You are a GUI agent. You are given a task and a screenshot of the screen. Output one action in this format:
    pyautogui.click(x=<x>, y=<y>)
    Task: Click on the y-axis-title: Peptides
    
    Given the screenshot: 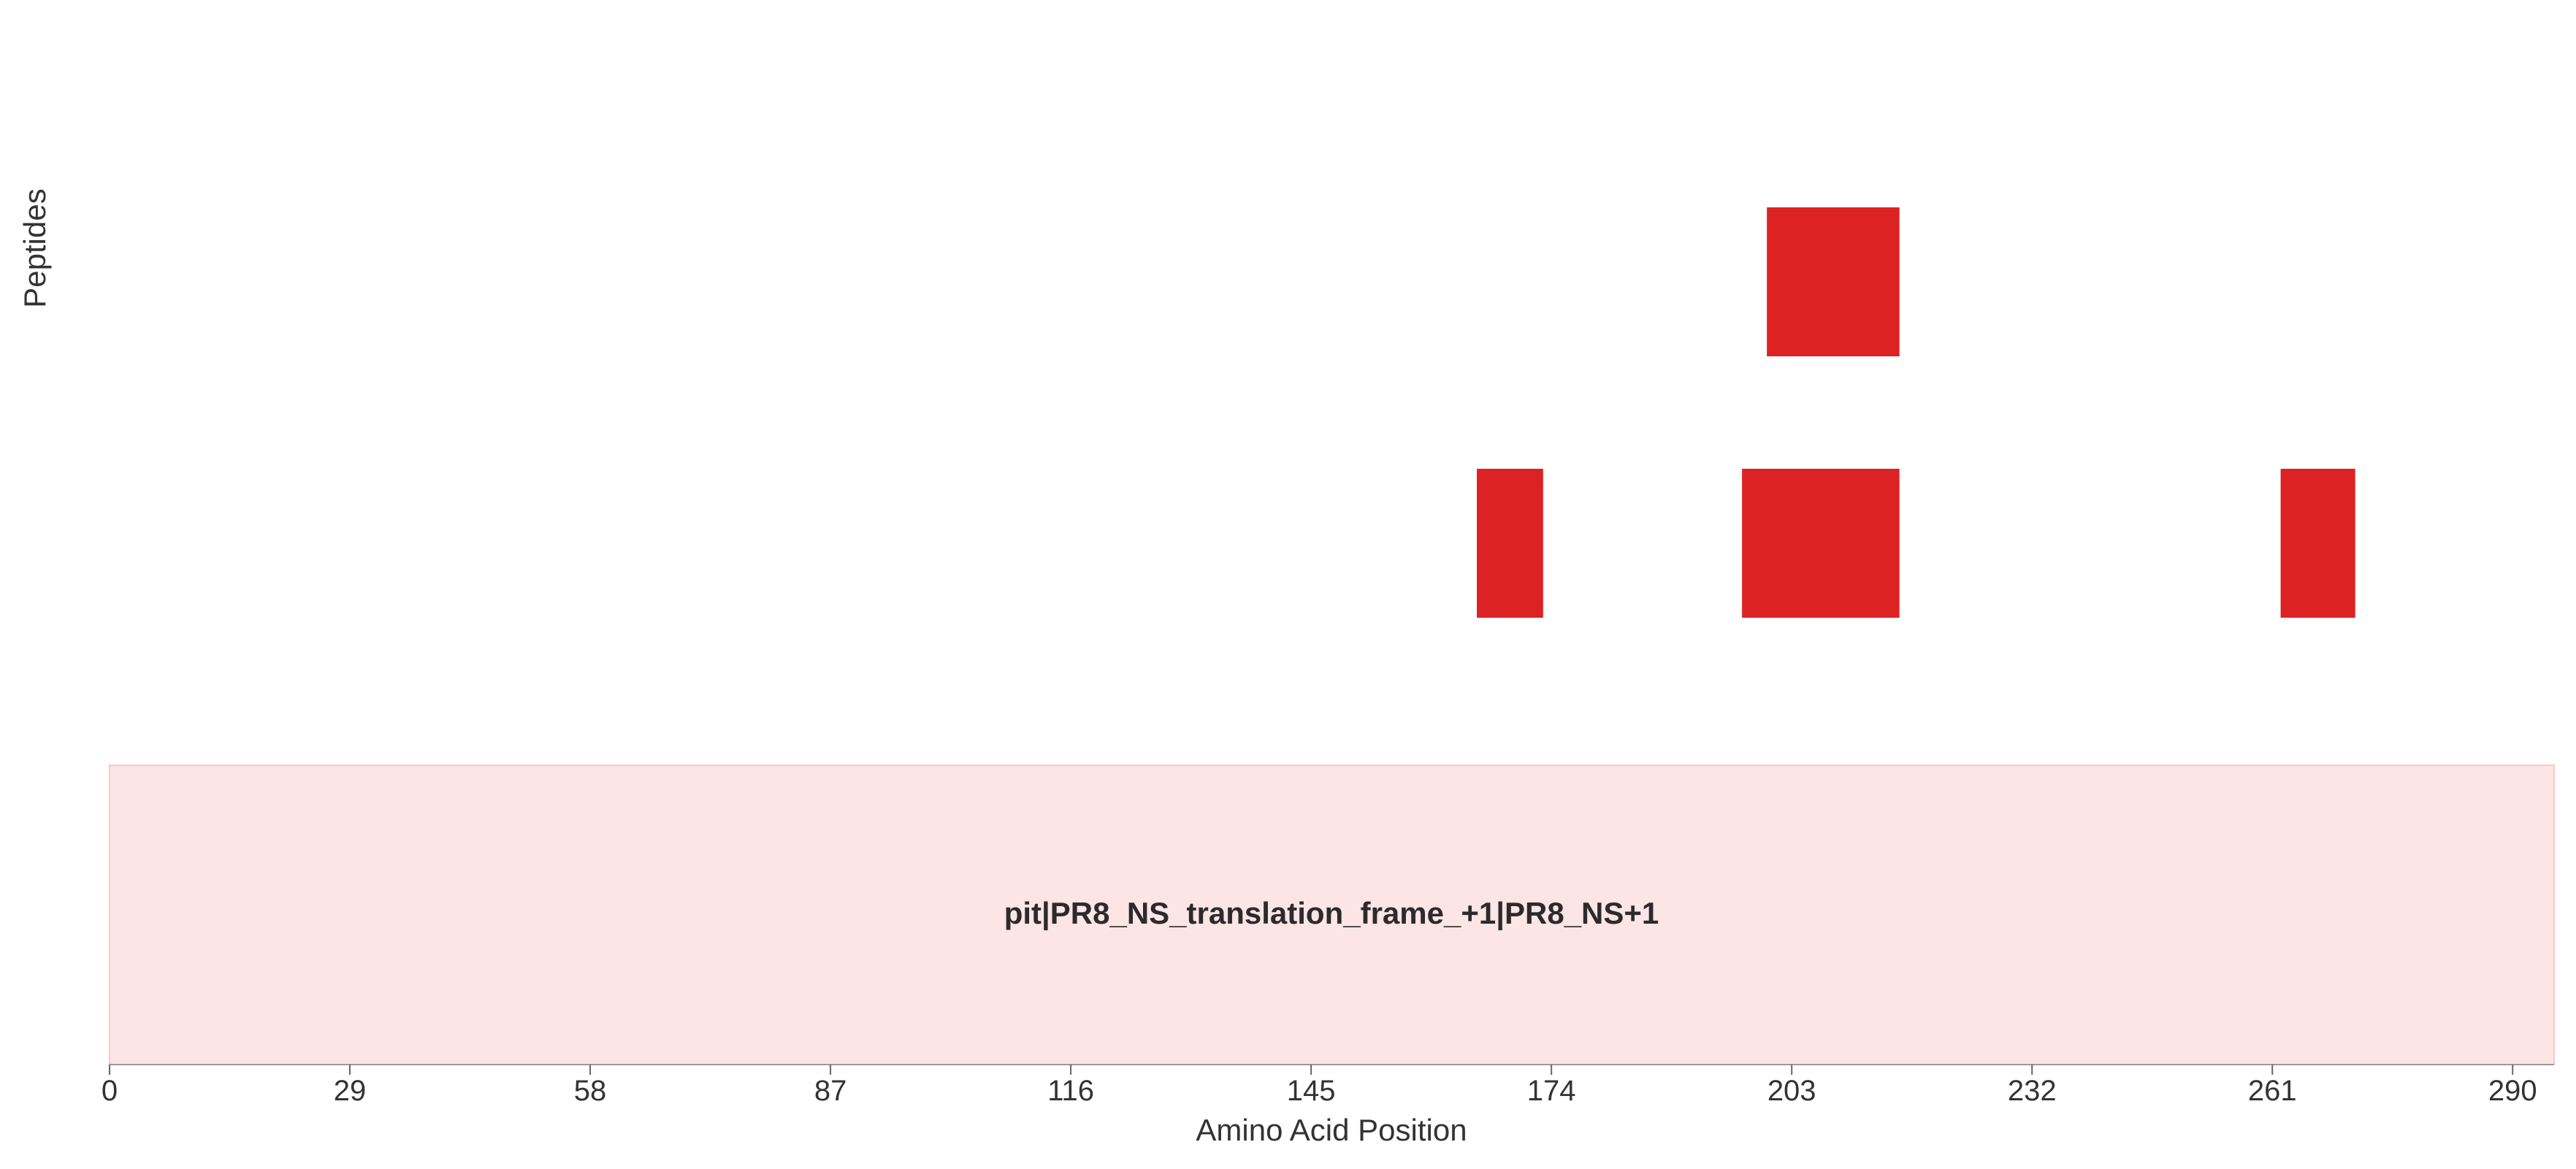 What is the action you would take?
    pyautogui.click(x=35, y=247)
    